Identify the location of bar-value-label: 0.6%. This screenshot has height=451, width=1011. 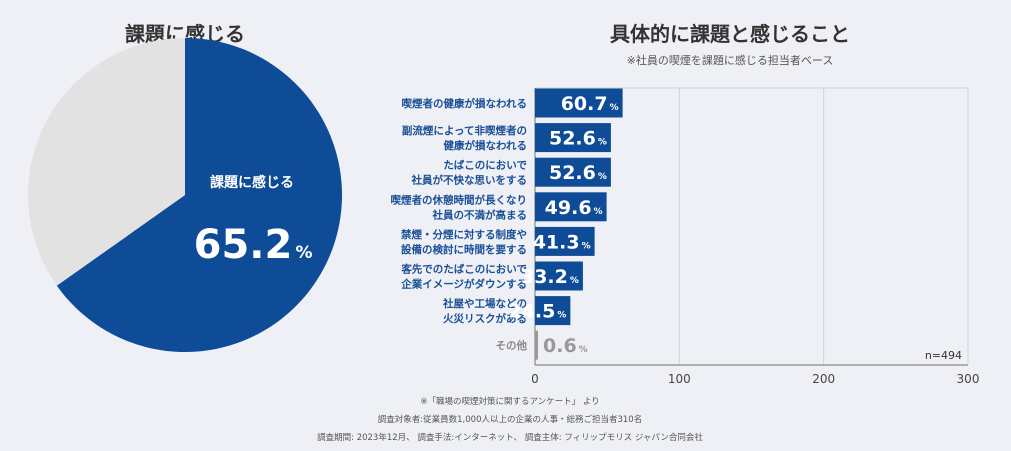
(565, 346).